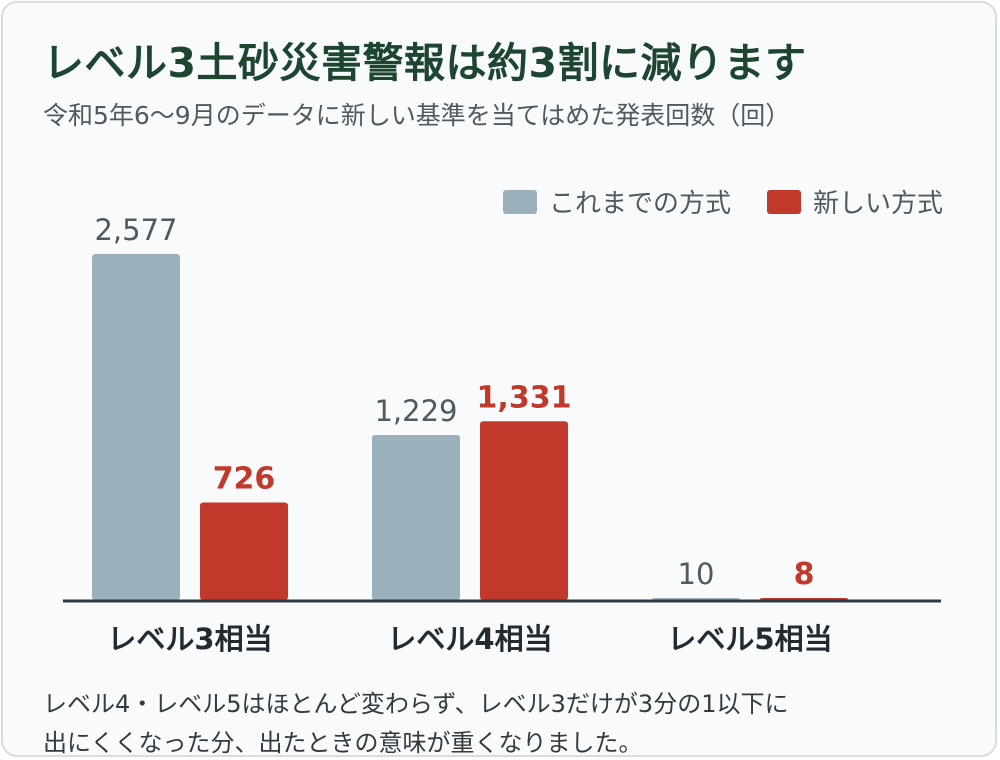 This screenshot has width=1000, height=760. What do you see at coordinates (749, 639) in the screenshot?
I see `category-label-5: レベル5相当` at bounding box center [749, 639].